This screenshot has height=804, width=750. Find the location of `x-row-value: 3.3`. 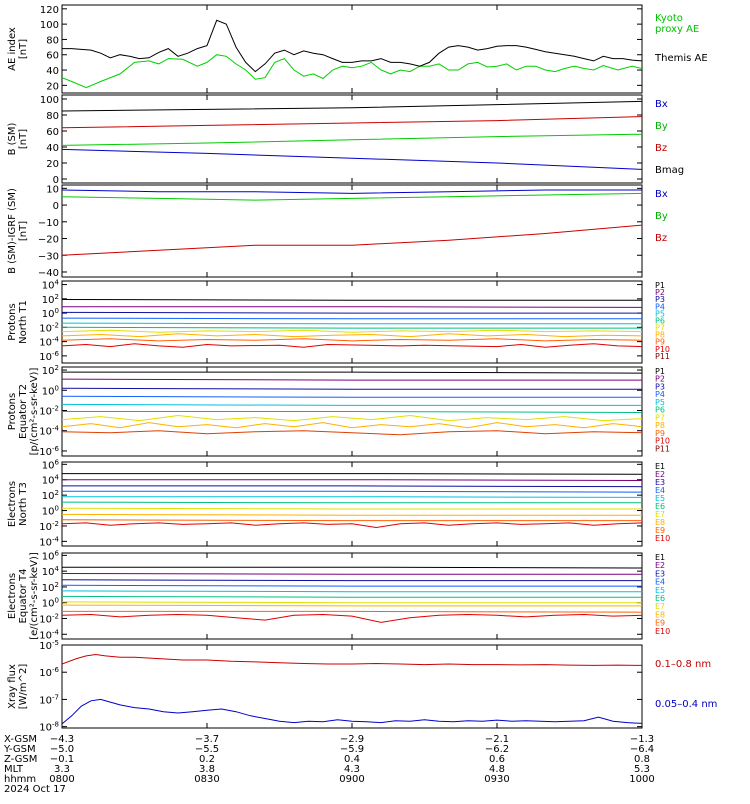

x-row-value: 3.3 is located at coordinates (62, 769).